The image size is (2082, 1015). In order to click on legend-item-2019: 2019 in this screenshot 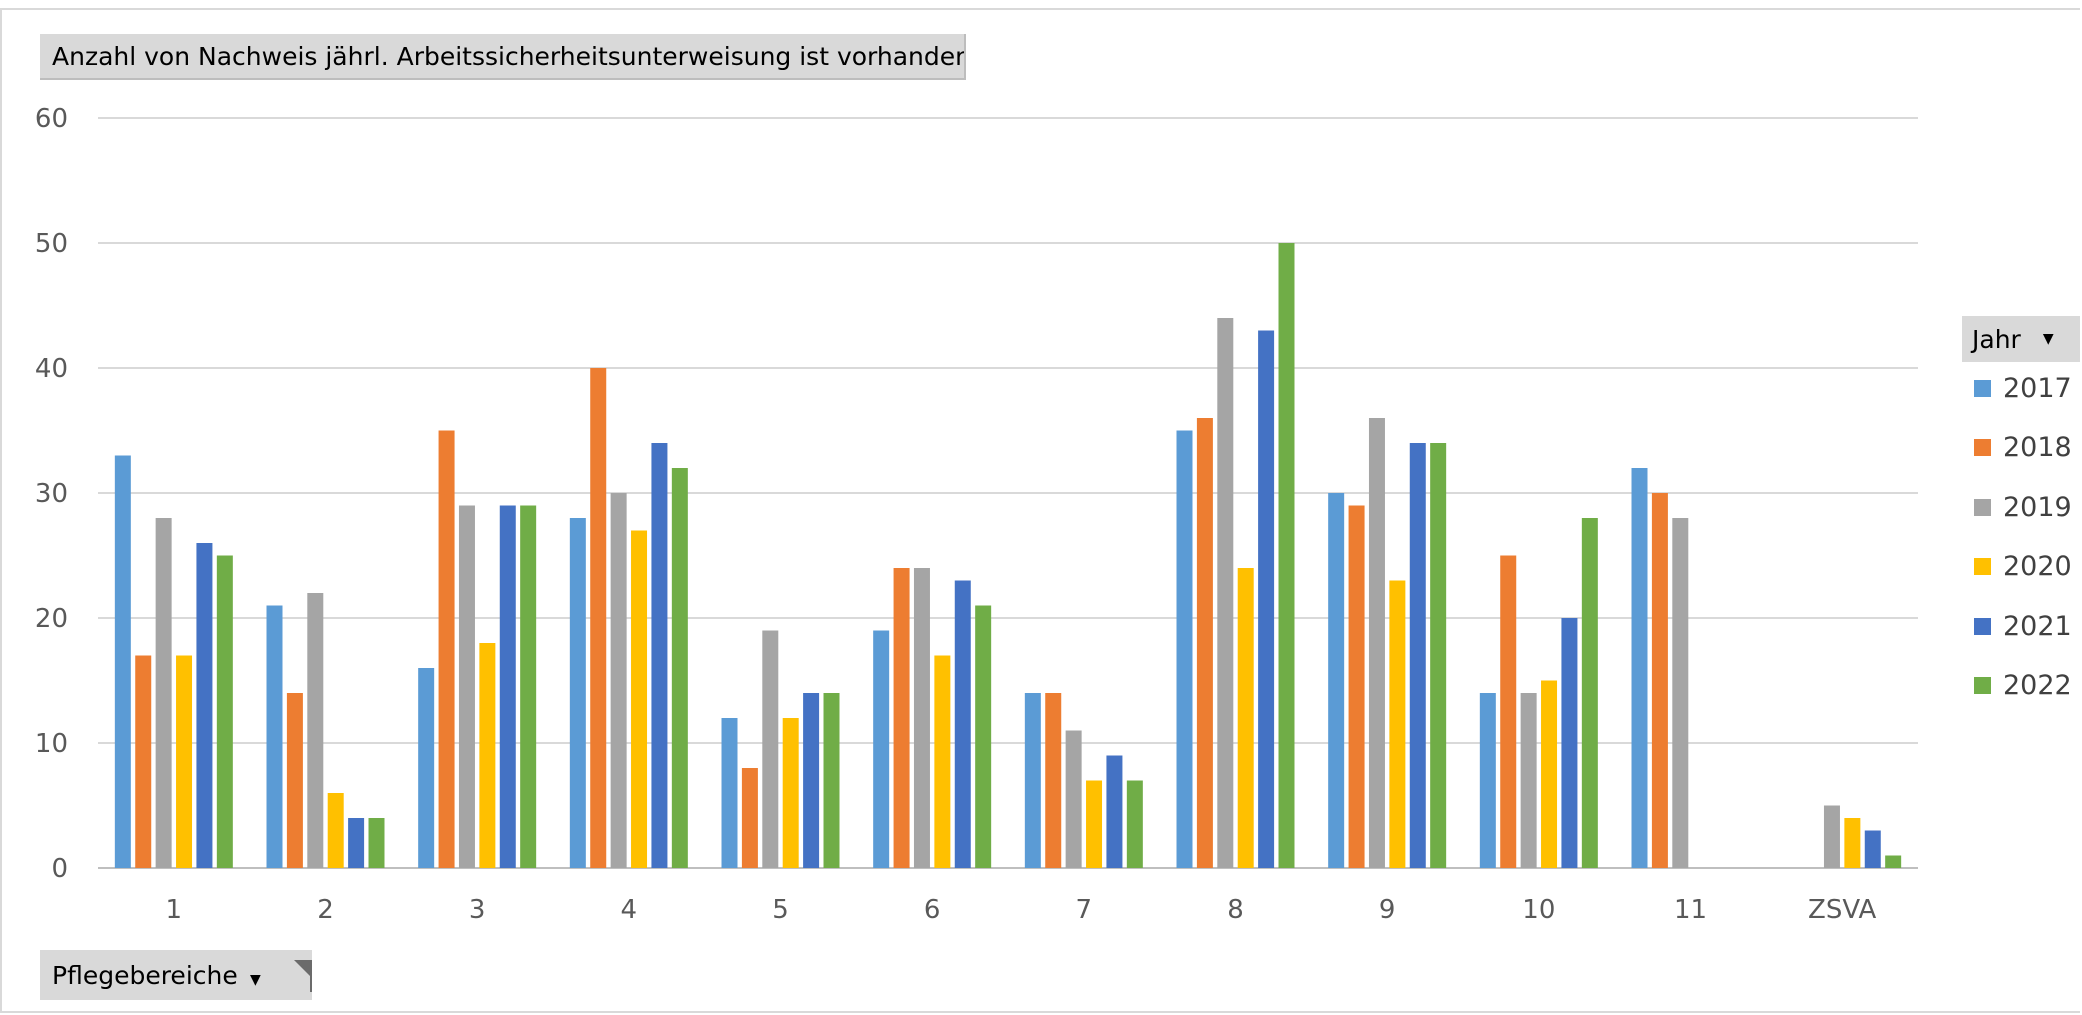, I will do `click(2023, 507)`.